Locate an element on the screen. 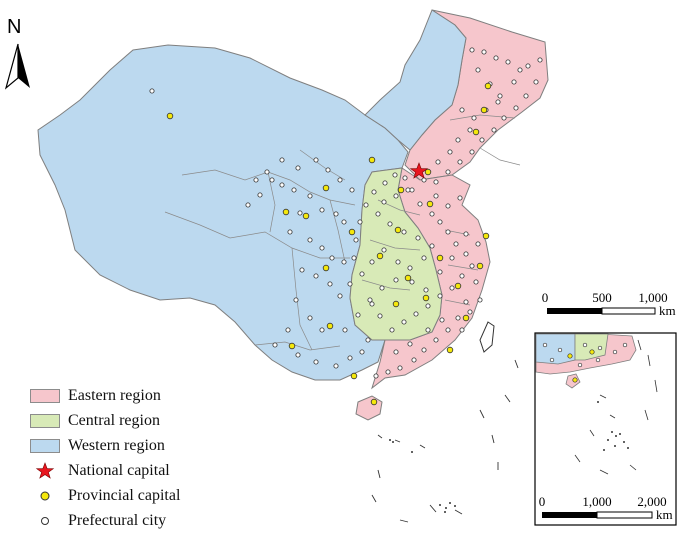 The height and width of the screenshot is (538, 685). legend-label-eastern: Eastern region is located at coordinates (114, 395).